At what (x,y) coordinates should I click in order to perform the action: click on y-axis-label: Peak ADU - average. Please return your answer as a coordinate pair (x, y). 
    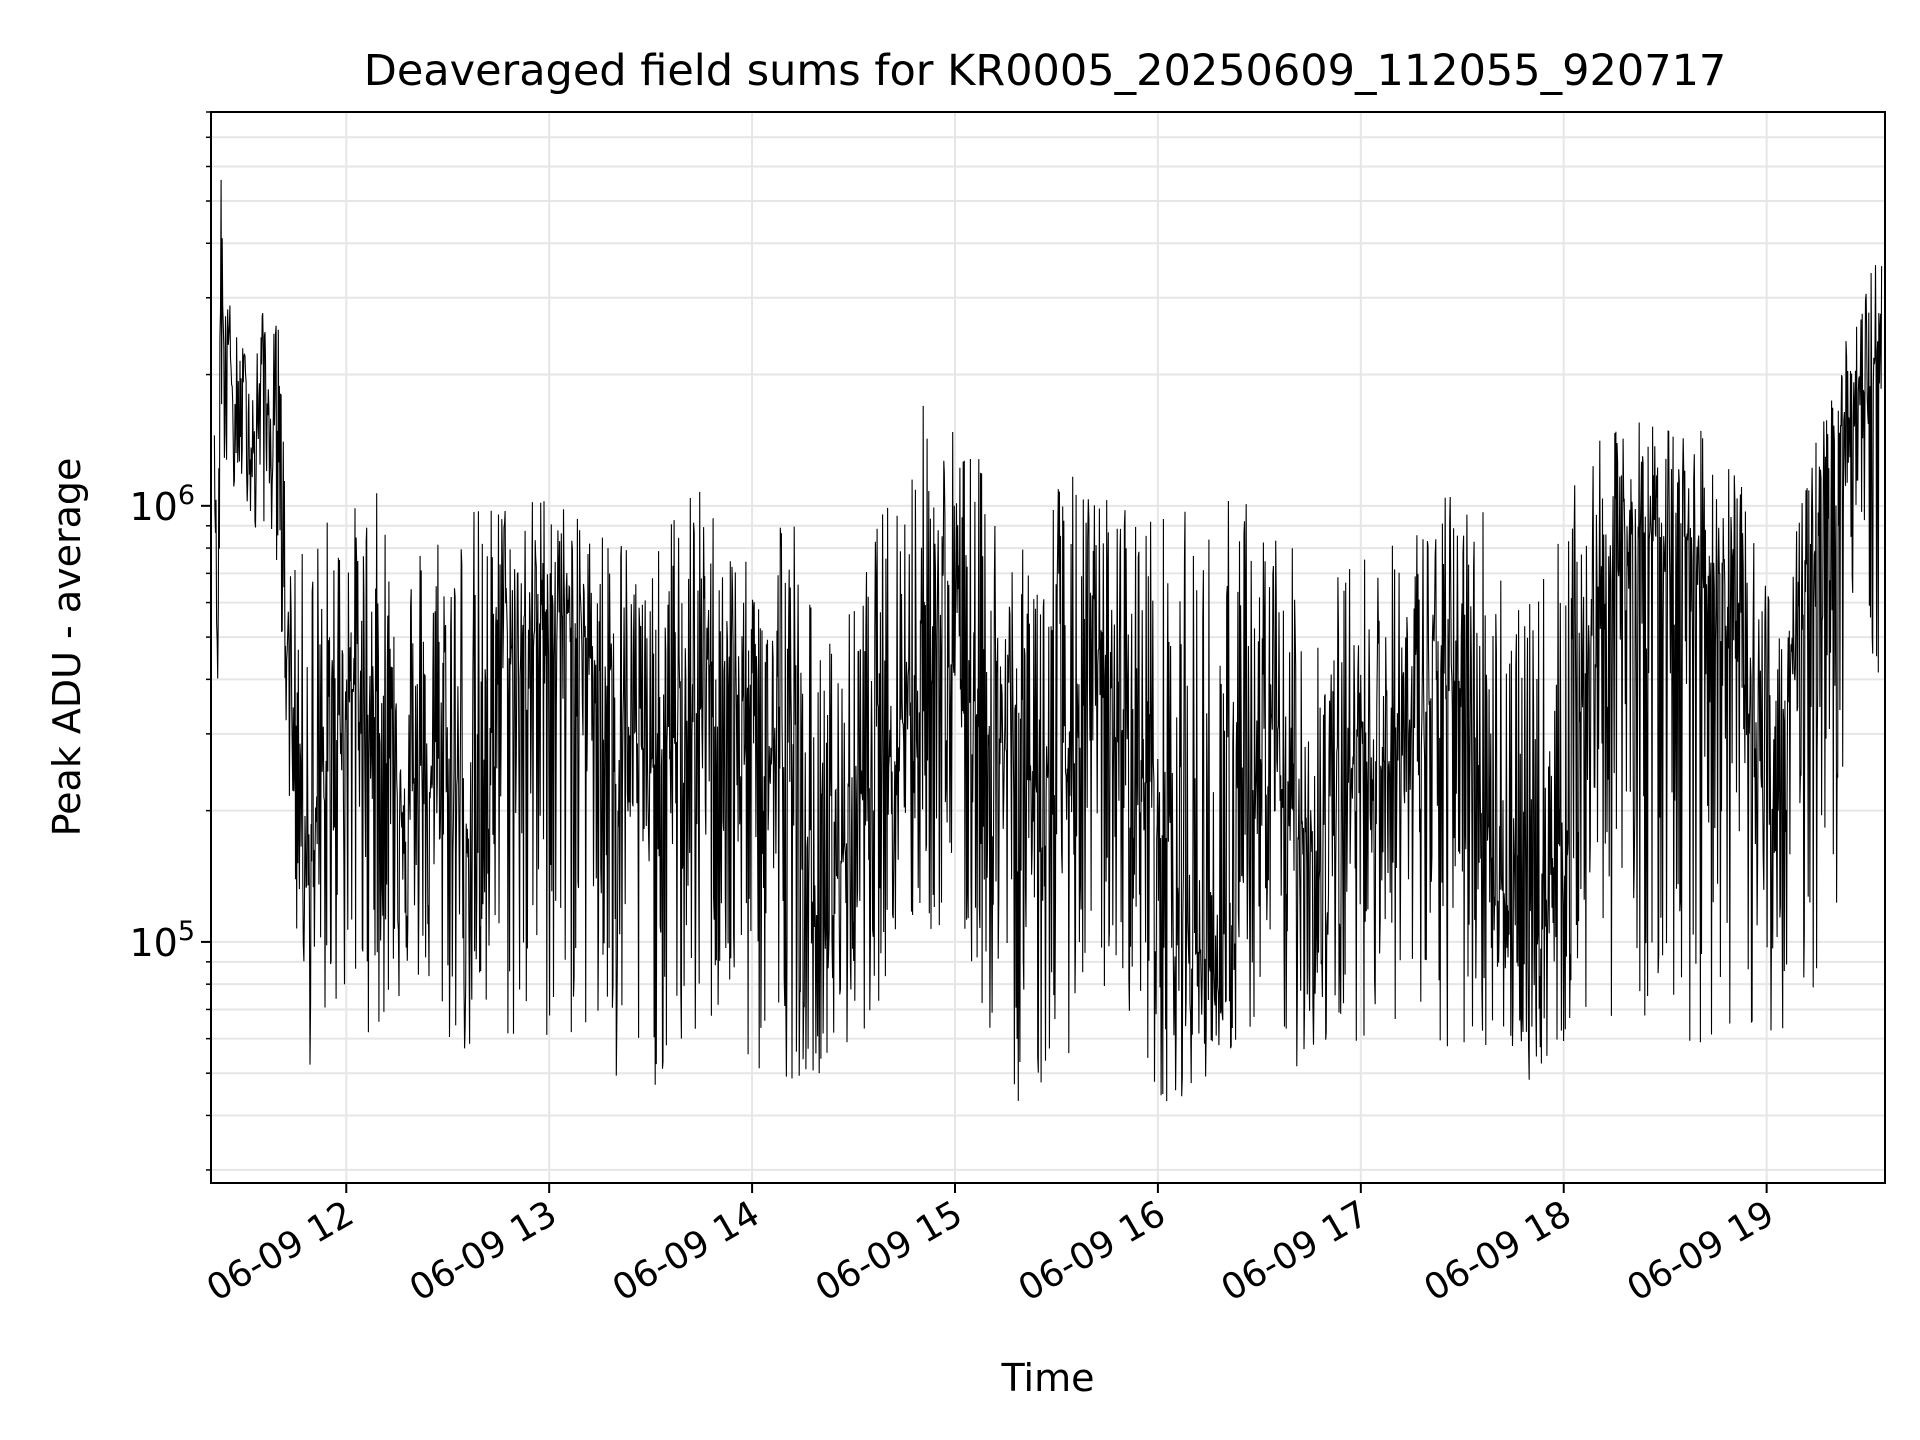
    Looking at the image, I should click on (67, 647).